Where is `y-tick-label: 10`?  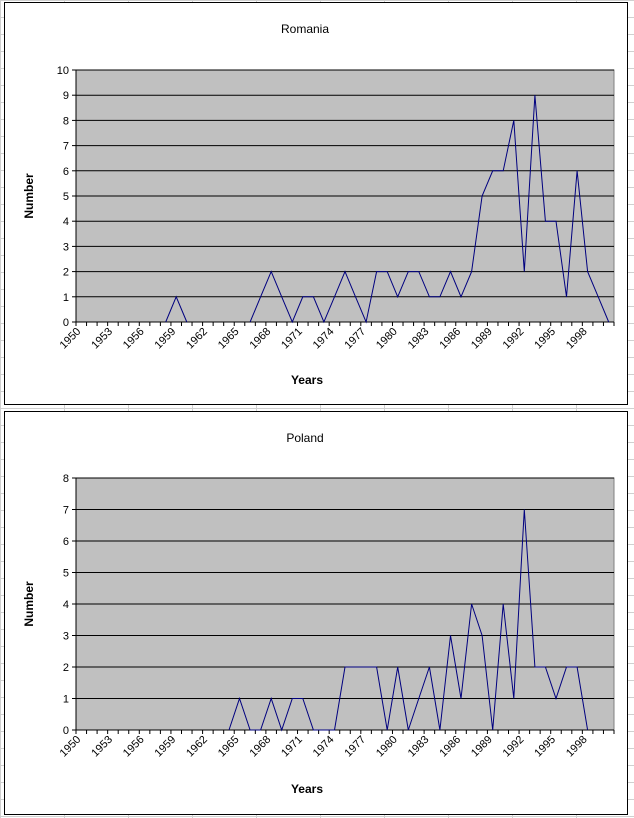
y-tick-label: 10 is located at coordinates (63, 71).